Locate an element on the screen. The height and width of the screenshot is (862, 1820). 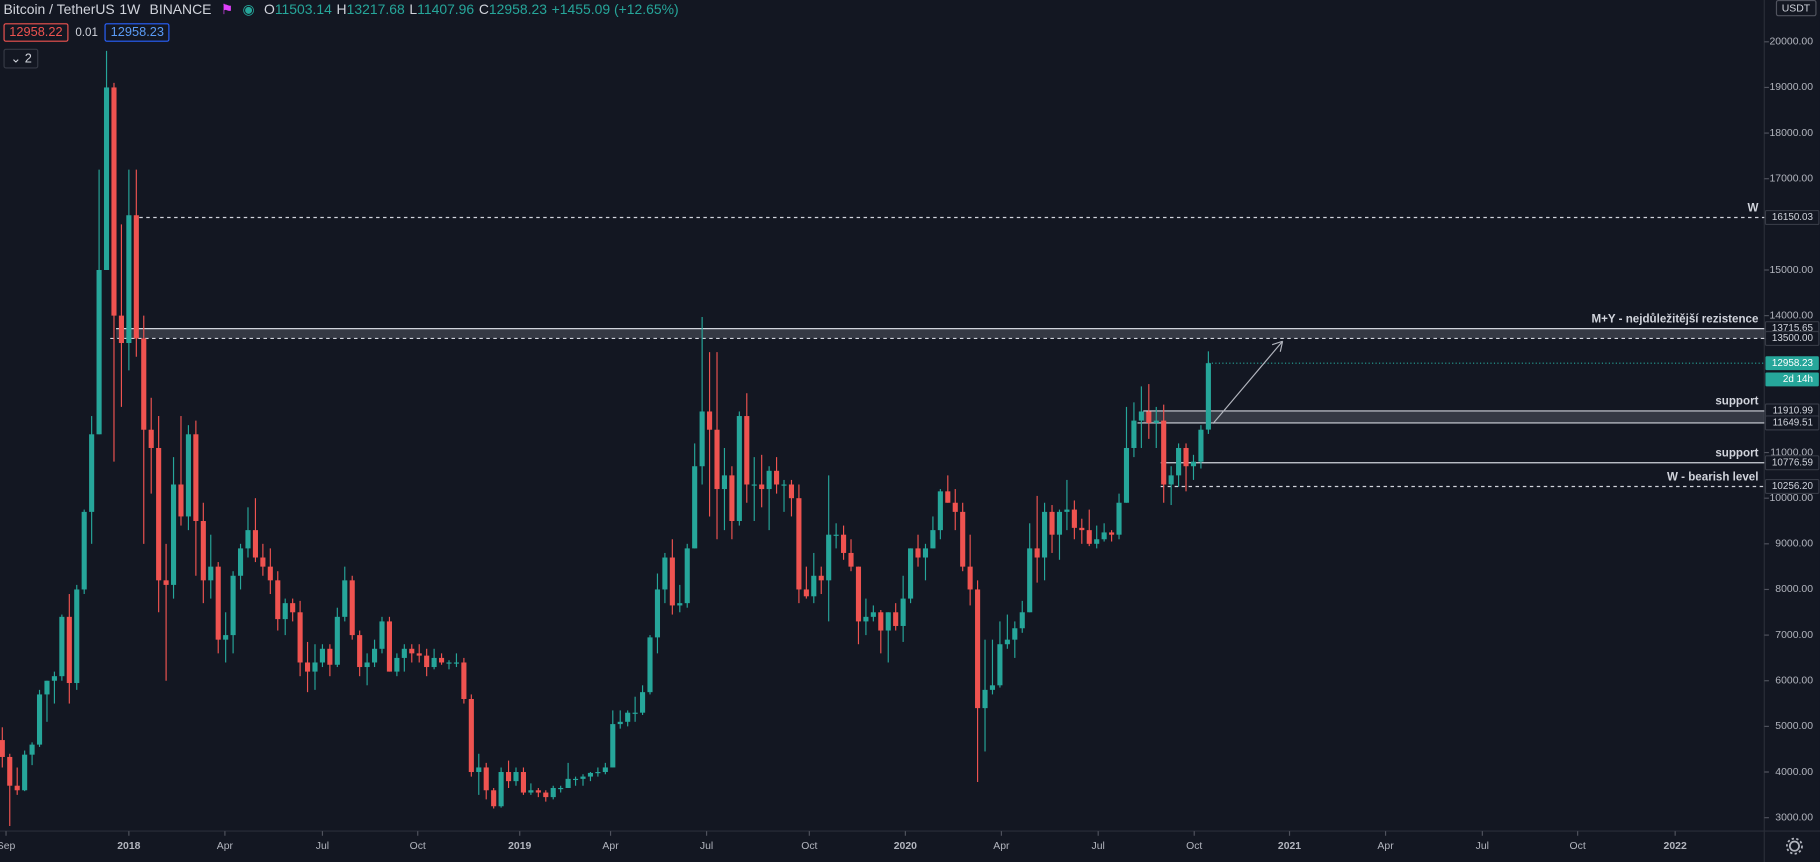
level-name: W is located at coordinates (1753, 207).